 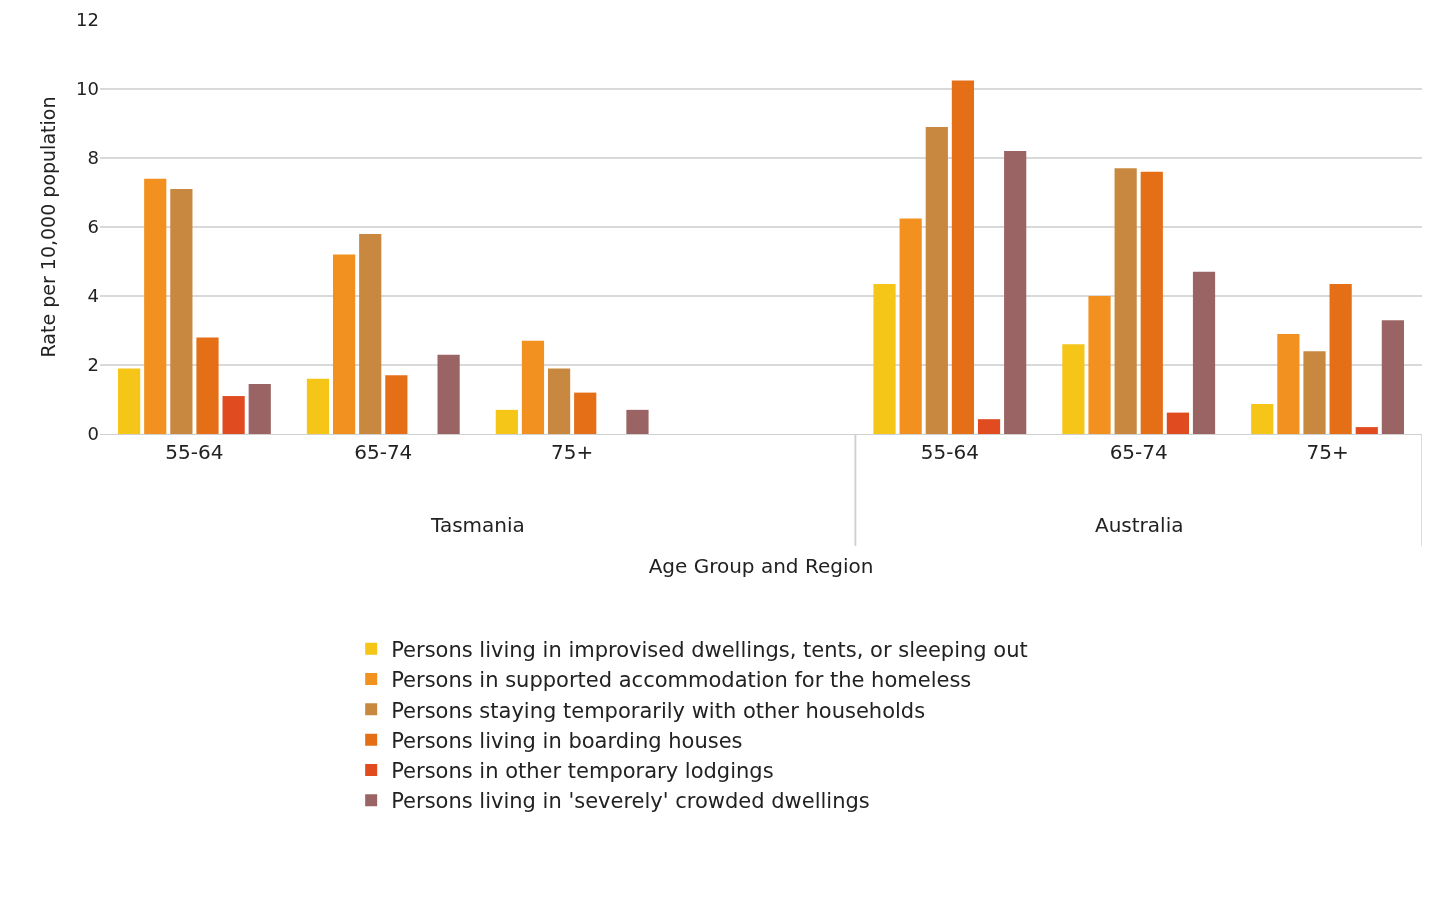 What do you see at coordinates (567, 740) in the screenshot?
I see `legend-label: Persons living in boarding houses` at bounding box center [567, 740].